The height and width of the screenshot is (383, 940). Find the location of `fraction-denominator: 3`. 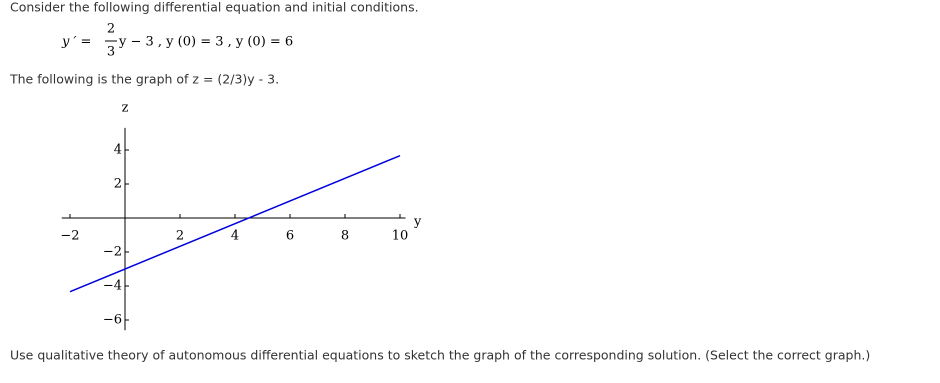

fraction-denominator: 3 is located at coordinates (111, 52).